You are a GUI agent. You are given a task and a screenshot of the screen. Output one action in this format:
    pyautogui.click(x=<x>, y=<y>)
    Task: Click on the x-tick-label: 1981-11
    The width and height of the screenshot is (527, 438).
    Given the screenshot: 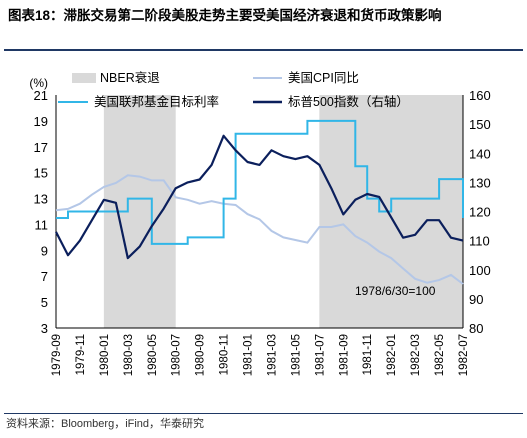 What is the action you would take?
    pyautogui.click(x=368, y=354)
    